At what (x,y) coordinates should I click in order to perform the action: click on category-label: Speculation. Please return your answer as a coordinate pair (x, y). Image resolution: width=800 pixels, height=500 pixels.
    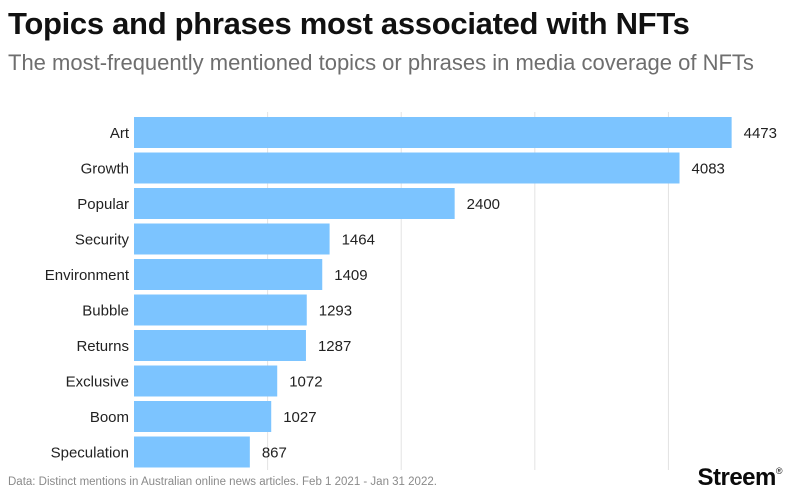
    Looking at the image, I should click on (90, 453).